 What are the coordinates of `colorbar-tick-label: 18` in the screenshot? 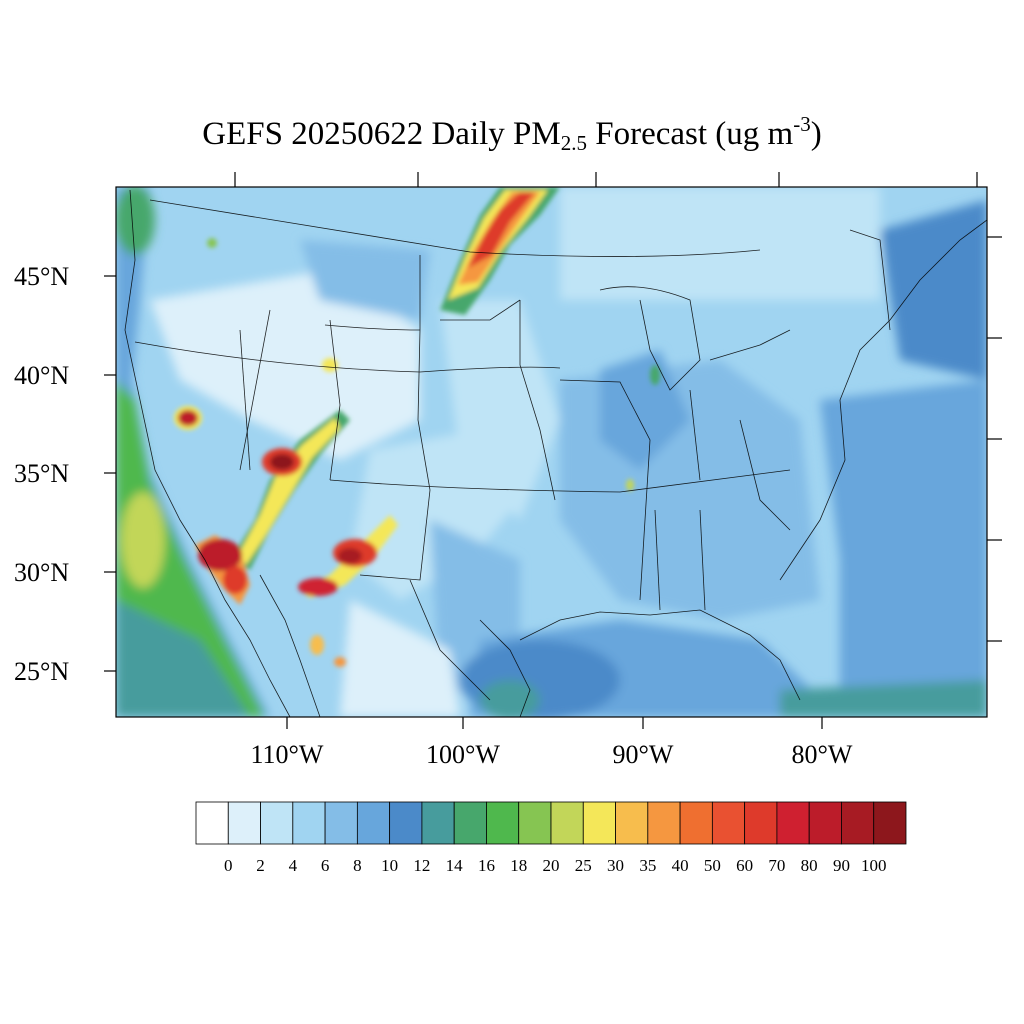 It's located at (519, 865).